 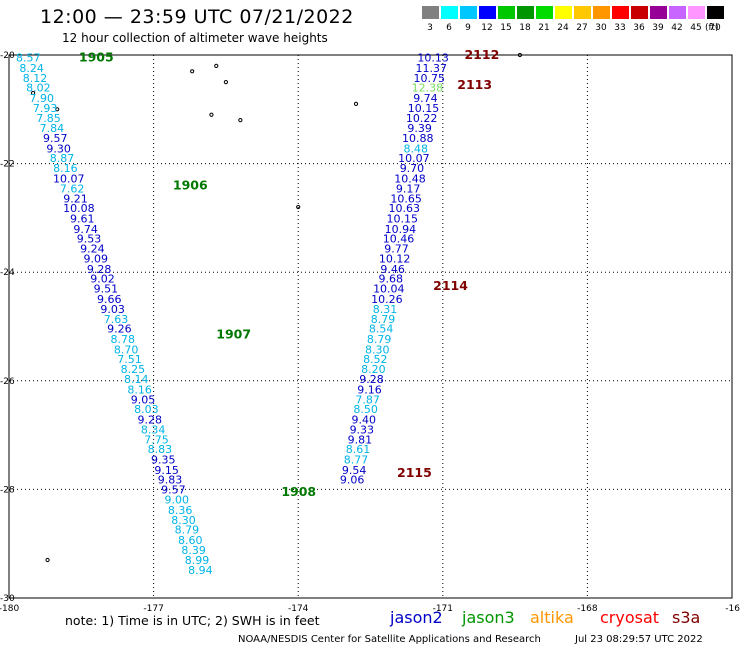 What do you see at coordinates (200, 570) in the screenshot?
I see `wave-height-value: 8.94` at bounding box center [200, 570].